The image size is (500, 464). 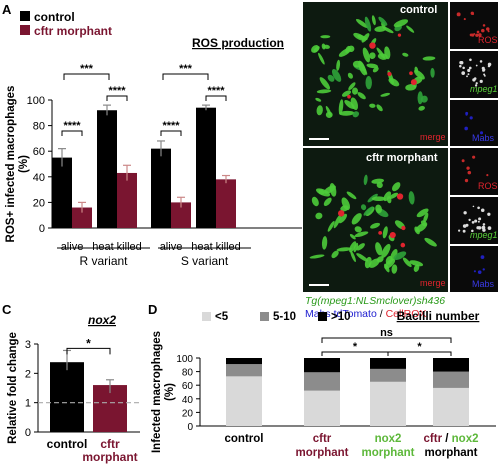 I want to click on y-tick-label: 3, so click(x=28, y=345).